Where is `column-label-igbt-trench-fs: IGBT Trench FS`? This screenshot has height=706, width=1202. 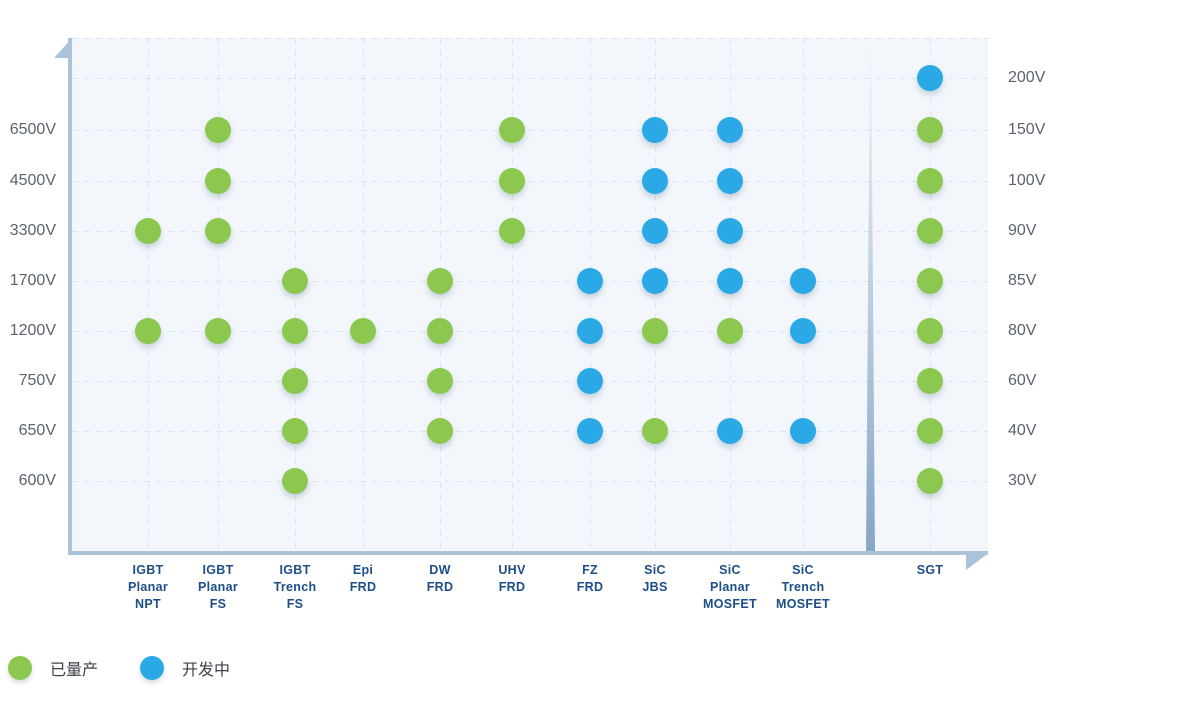
column-label-igbt-trench-fs: IGBT Trench FS is located at coordinates (295, 587).